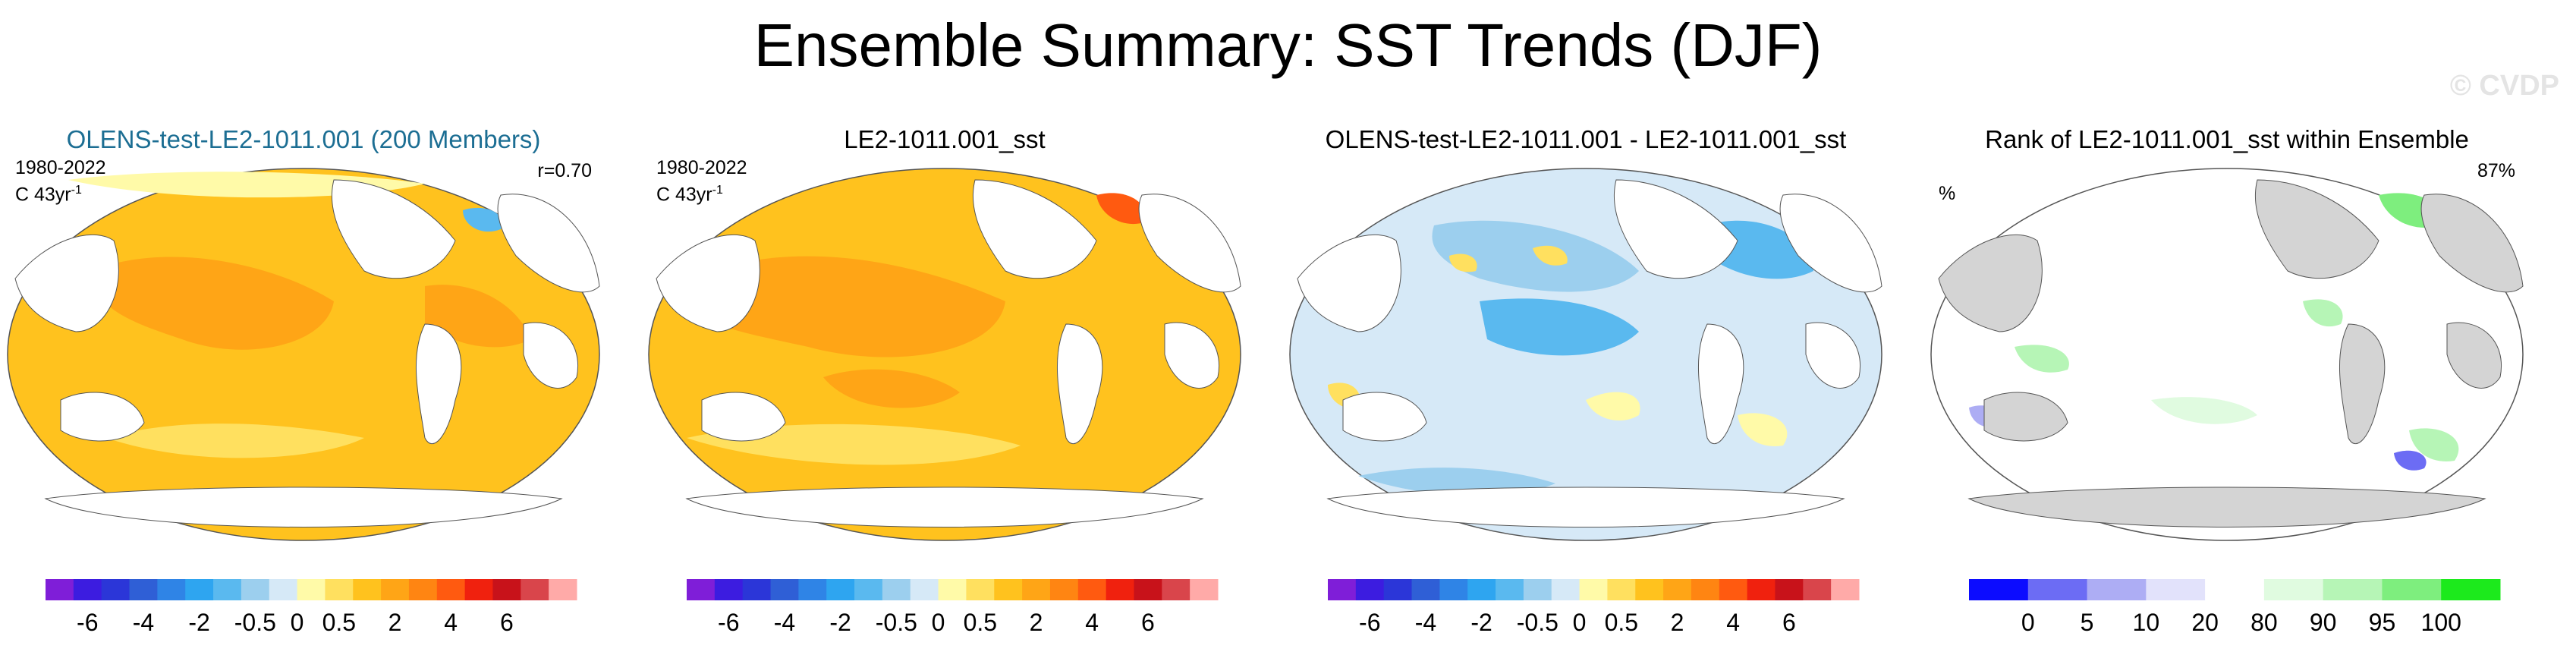  Describe the element at coordinates (2146, 622) in the screenshot. I see `colorbar-tick-label: 10` at that location.